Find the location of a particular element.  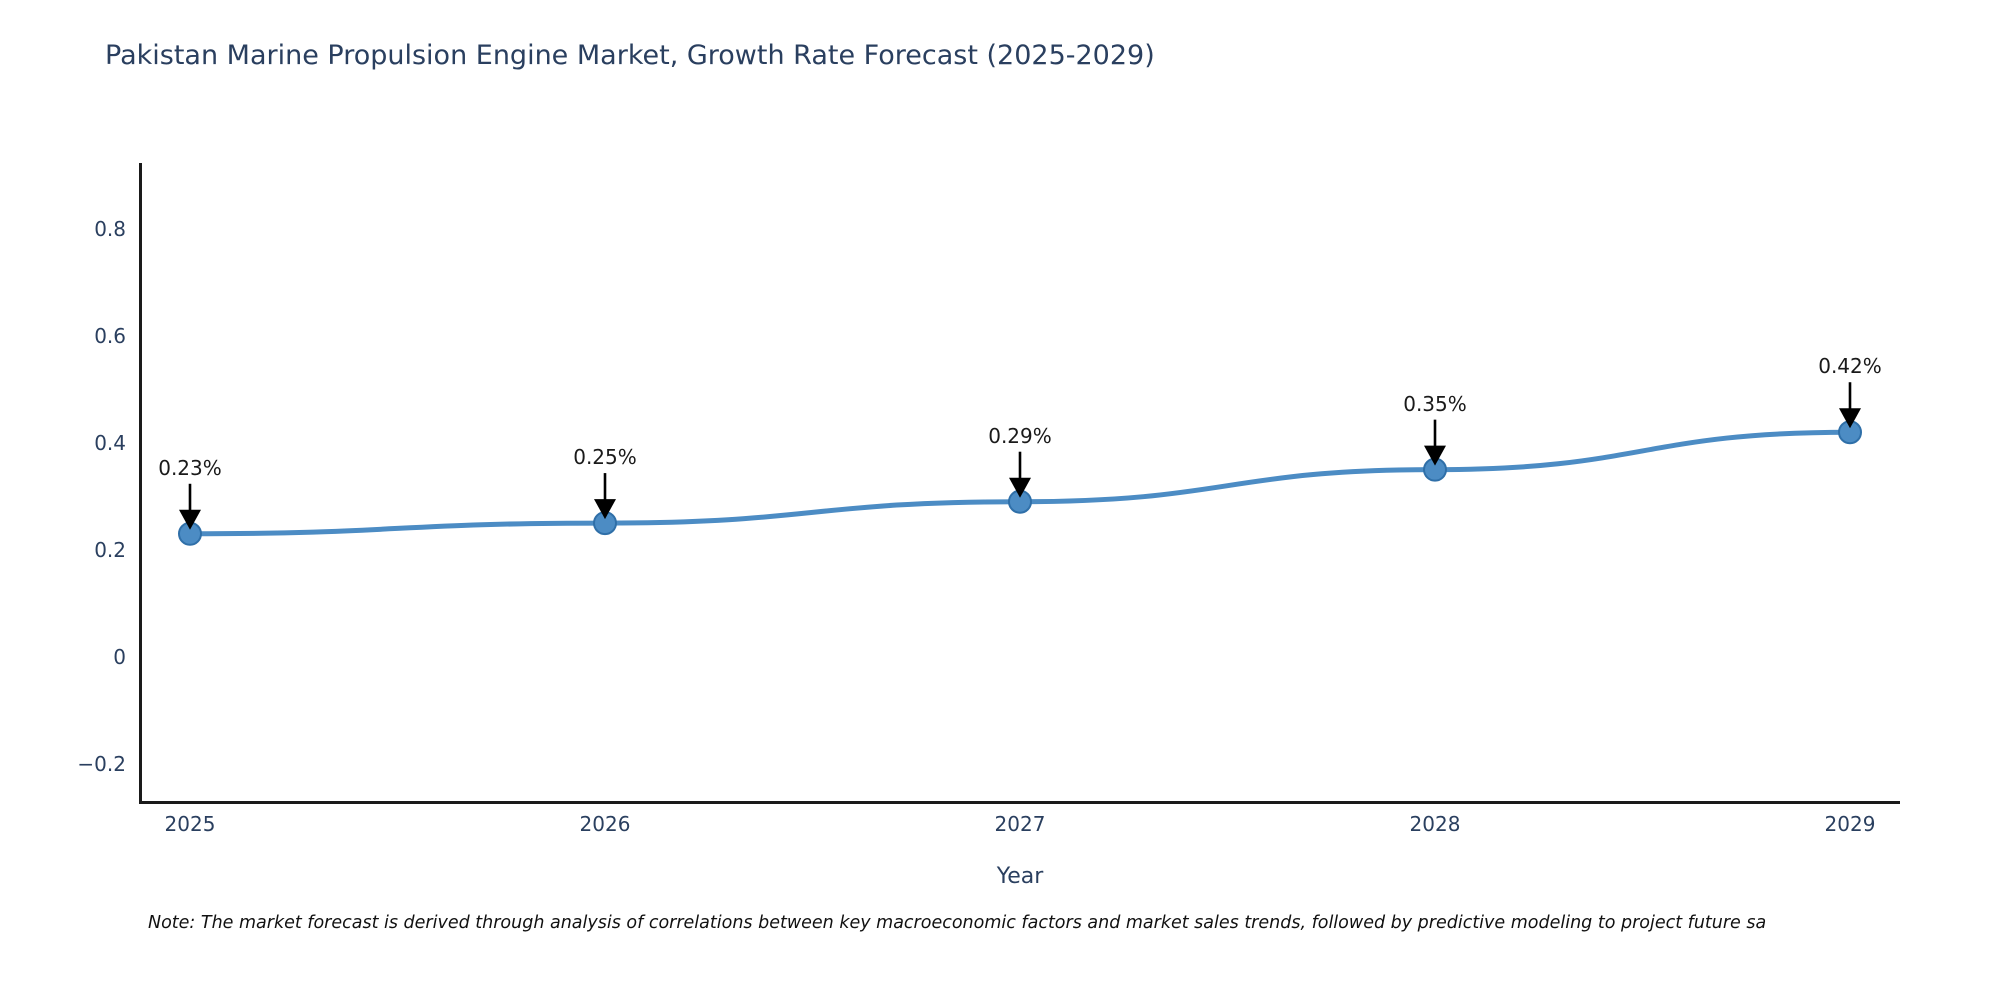

y-axis-tick: 0.6 is located at coordinates (110, 336).